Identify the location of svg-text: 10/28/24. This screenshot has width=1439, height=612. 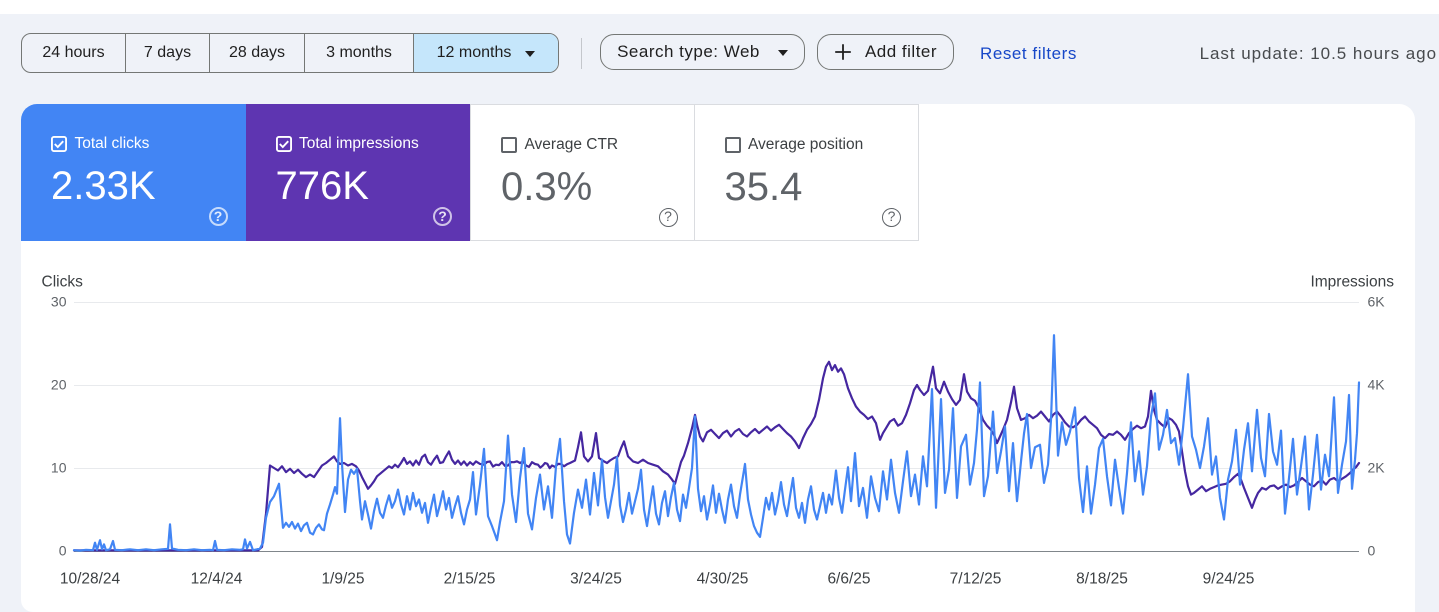
(90, 579).